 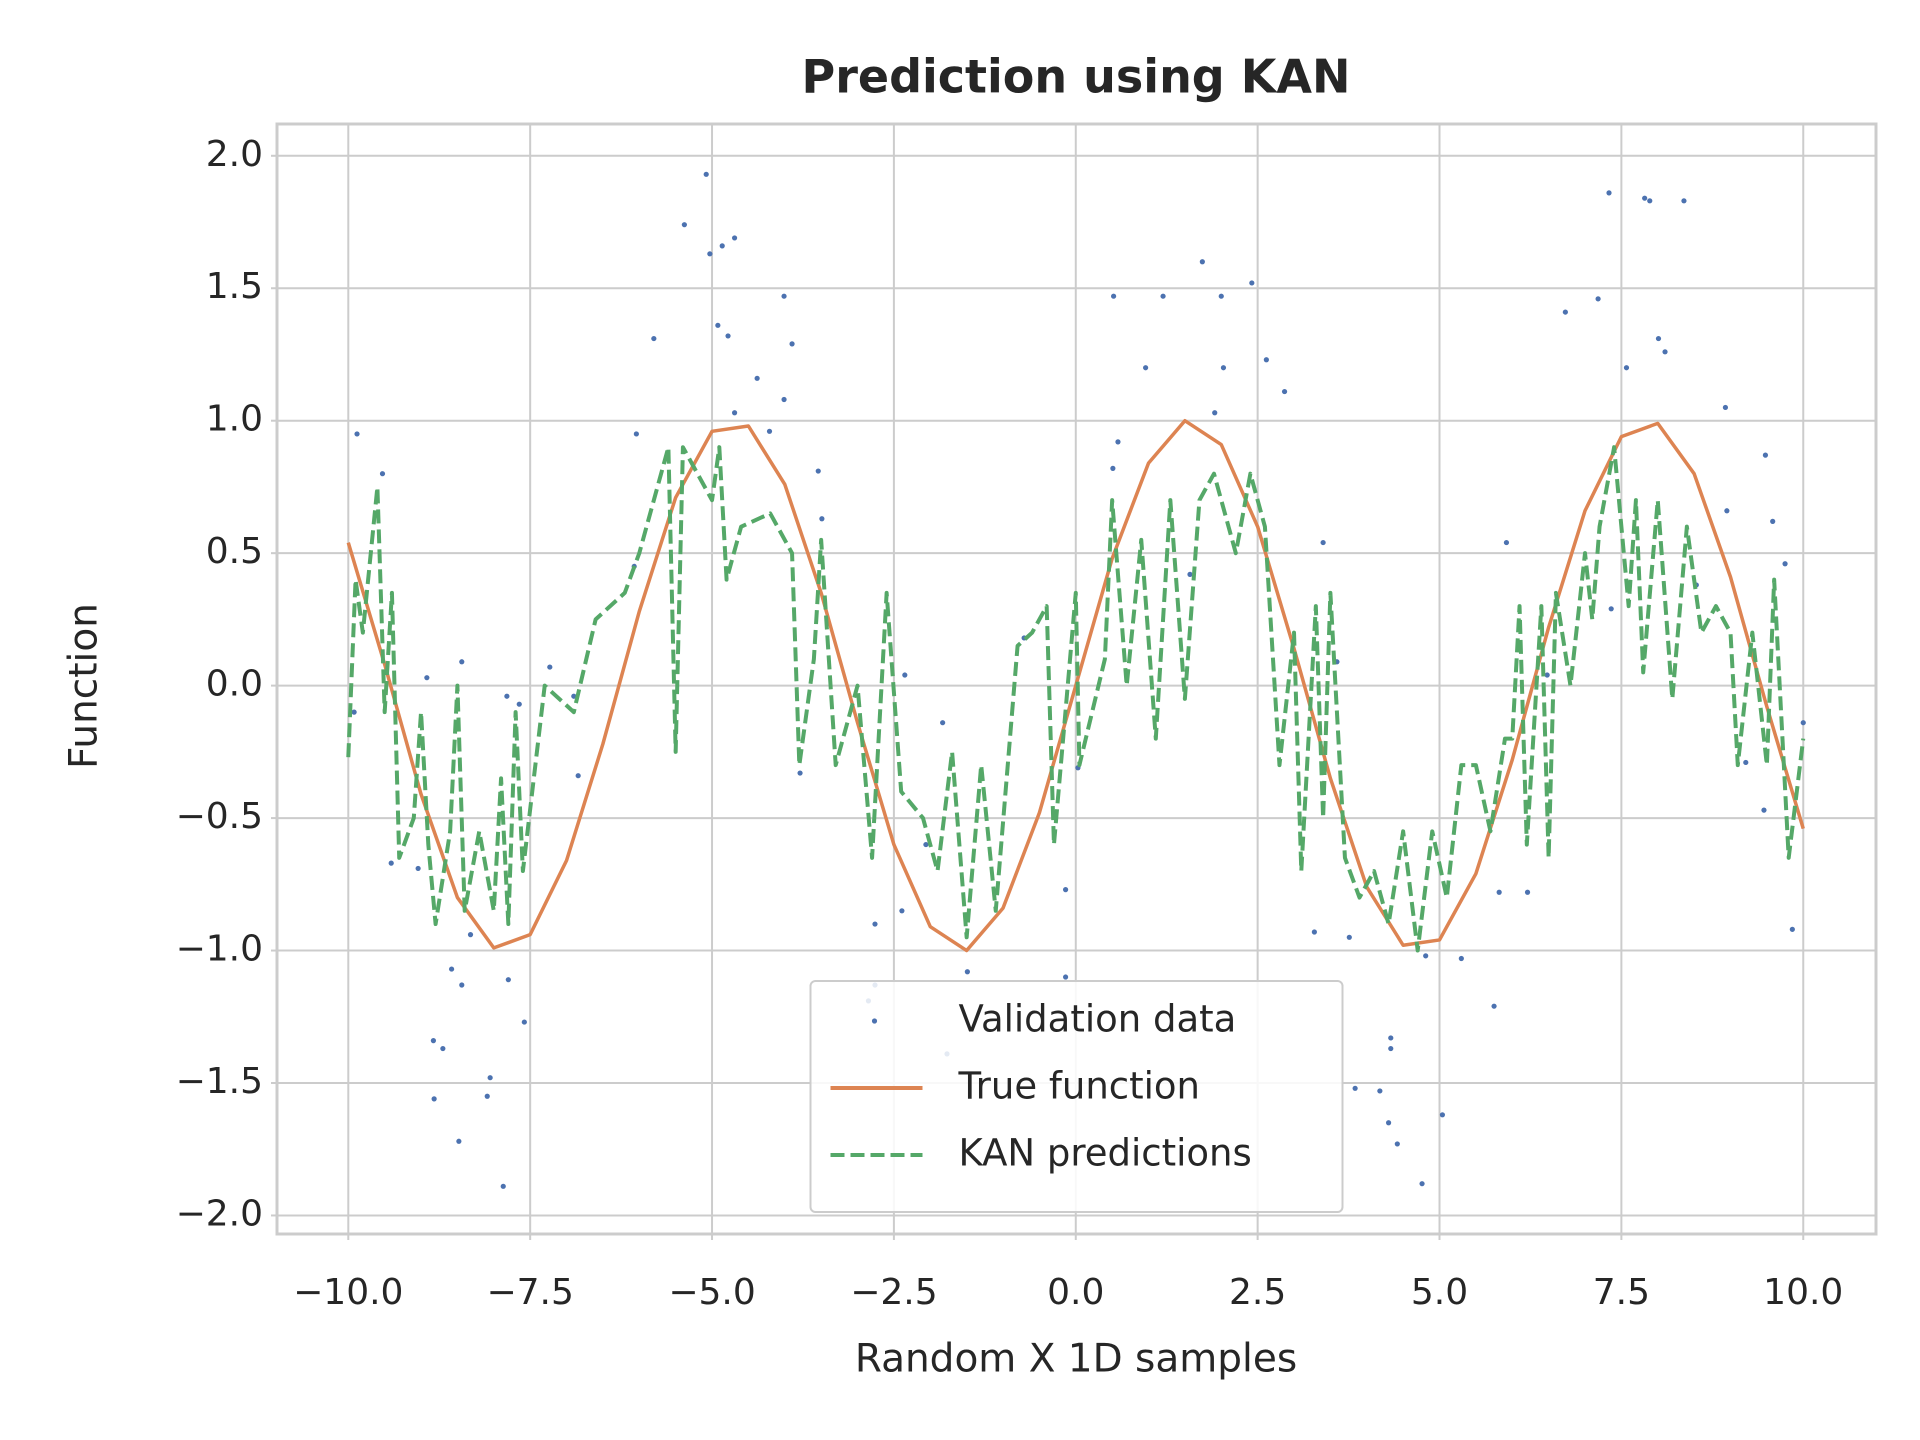 What do you see at coordinates (1079, 1086) in the screenshot?
I see `legend-label: True function` at bounding box center [1079, 1086].